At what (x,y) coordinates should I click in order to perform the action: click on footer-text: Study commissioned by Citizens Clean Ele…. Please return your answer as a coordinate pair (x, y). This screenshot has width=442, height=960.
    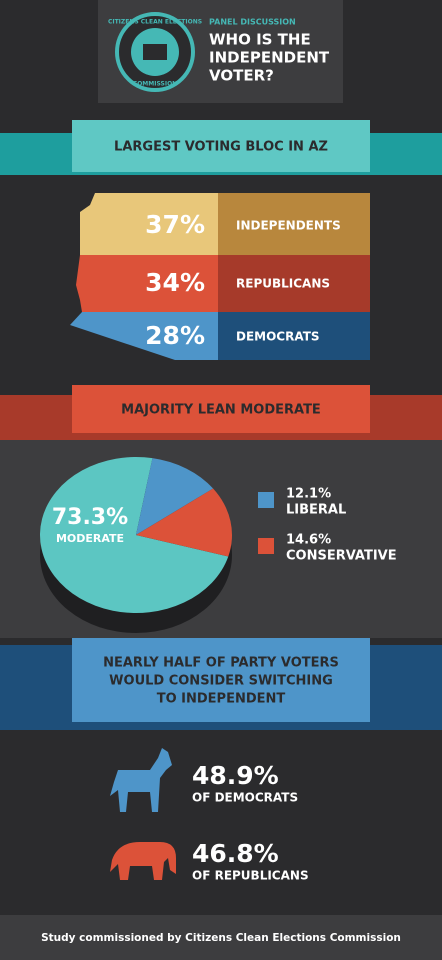
    Looking at the image, I should click on (221, 938).